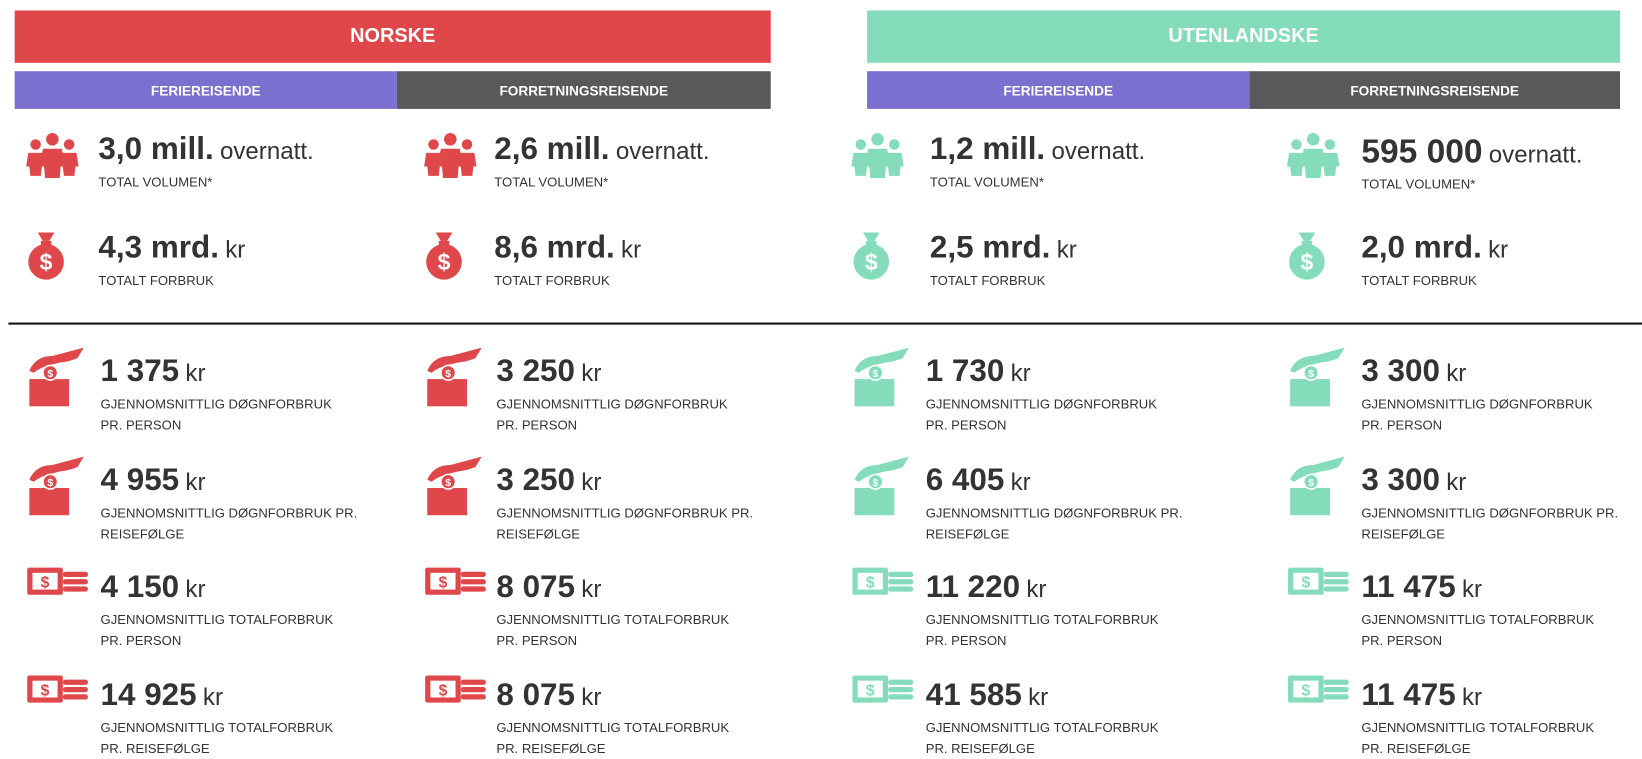 The width and height of the screenshot is (1642, 759). I want to click on stat-value: 11 475, so click(1408, 695).